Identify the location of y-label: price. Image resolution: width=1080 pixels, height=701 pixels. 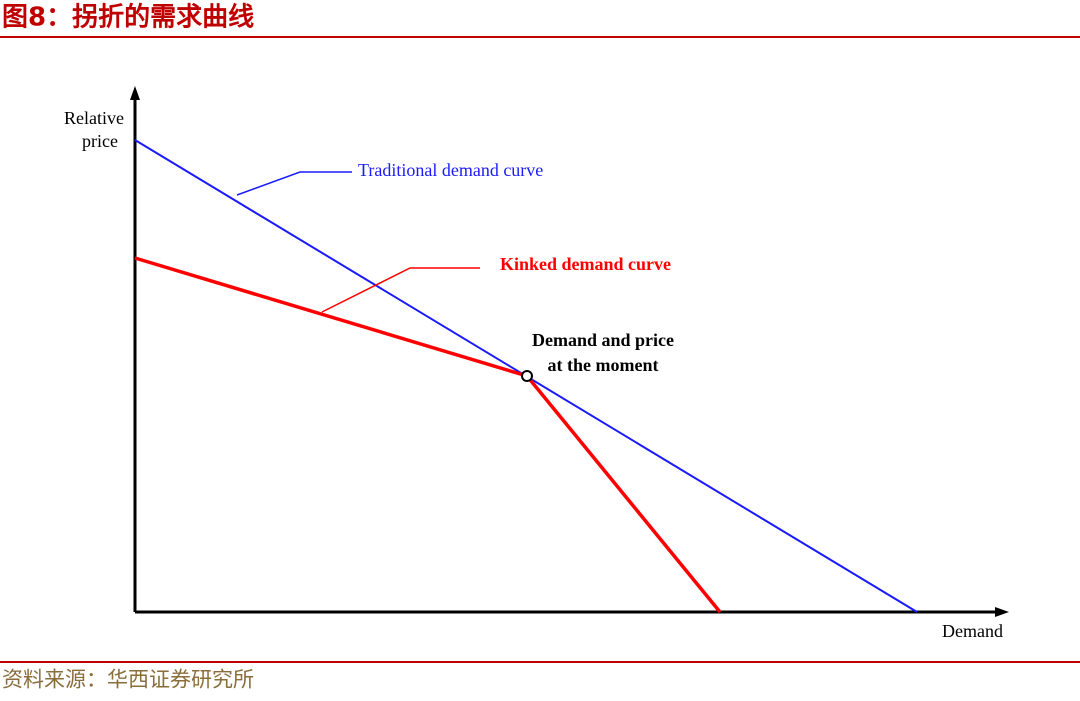
(100, 141).